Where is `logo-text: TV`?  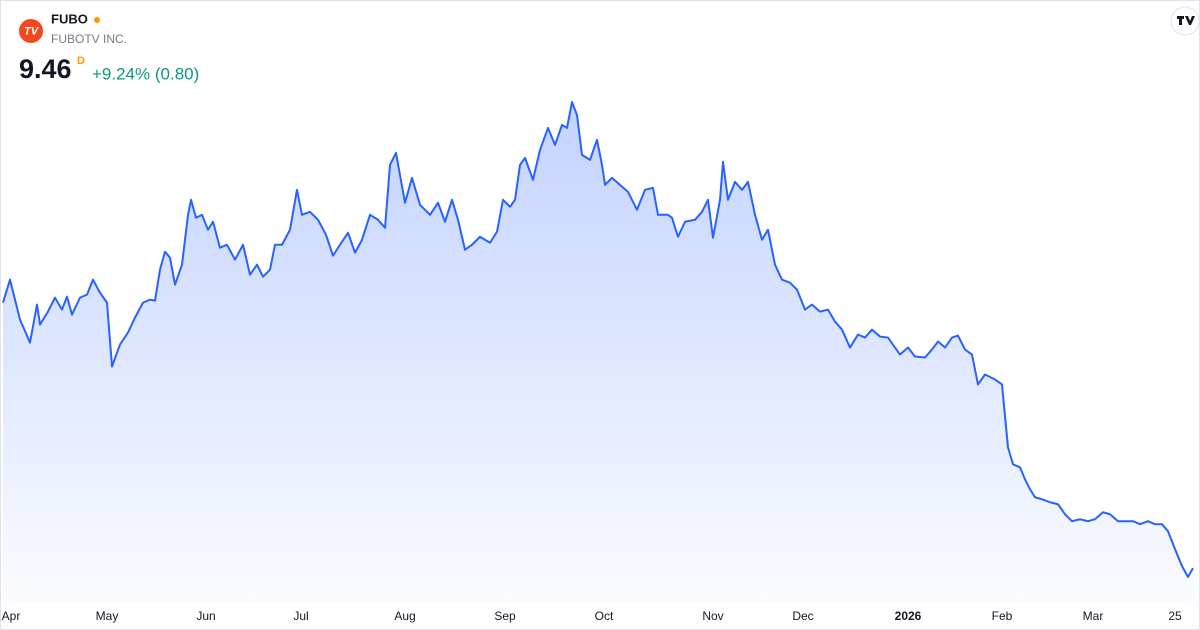
logo-text: TV is located at coordinates (32, 31).